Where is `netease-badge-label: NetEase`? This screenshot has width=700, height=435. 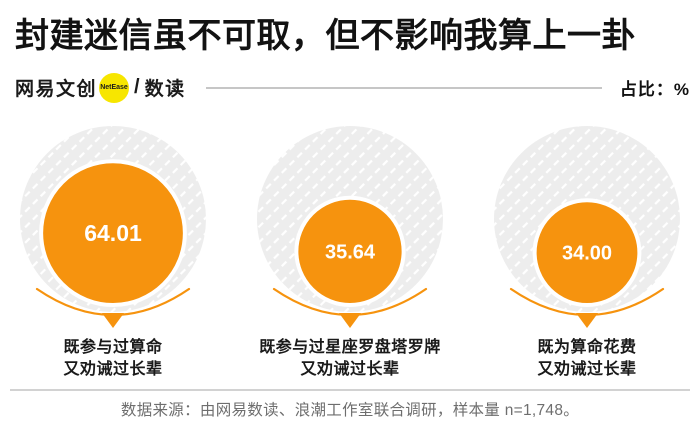 netease-badge-label: NetEase is located at coordinates (114, 87).